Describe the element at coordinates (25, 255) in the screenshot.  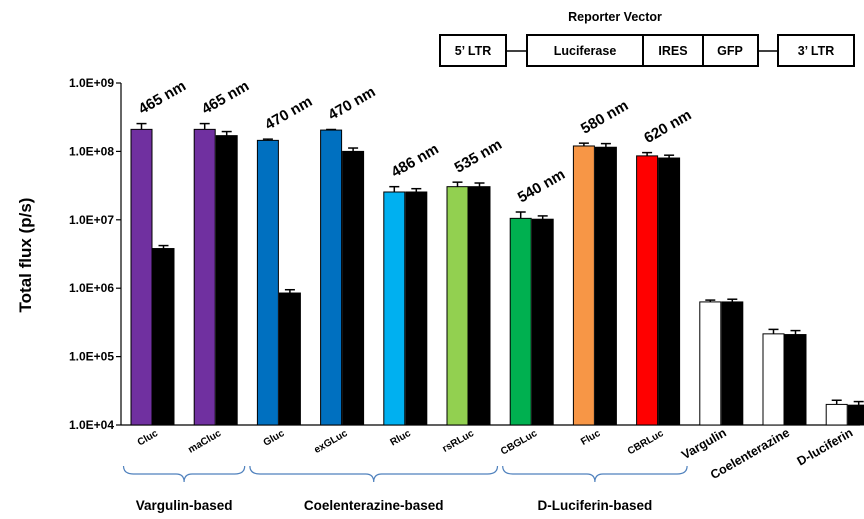
I see `y-axis-title: Total flux (p/s)` at that location.